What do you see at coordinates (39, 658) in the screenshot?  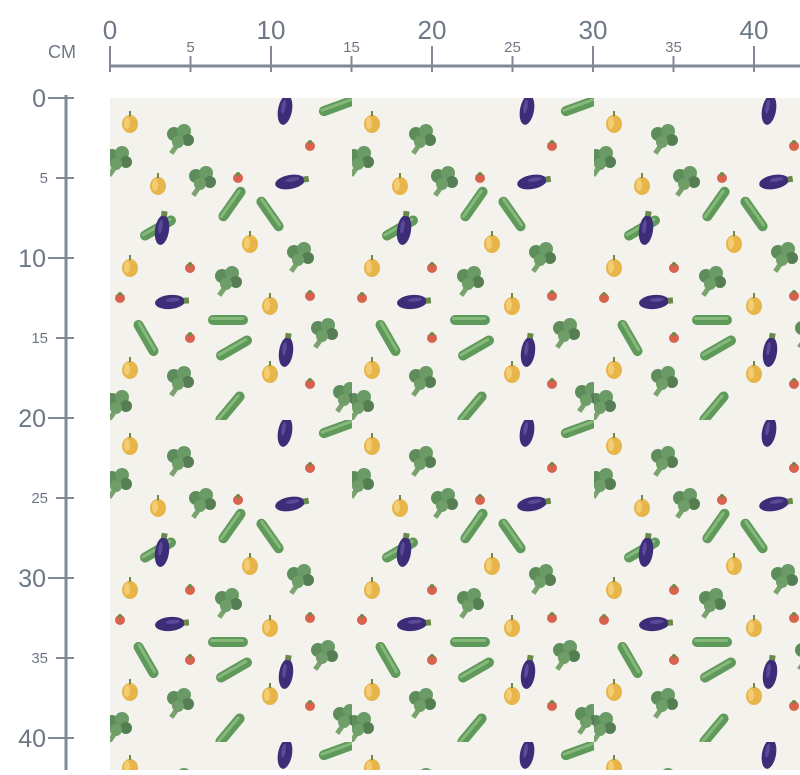 I see `left-ruler-label: 35` at bounding box center [39, 658].